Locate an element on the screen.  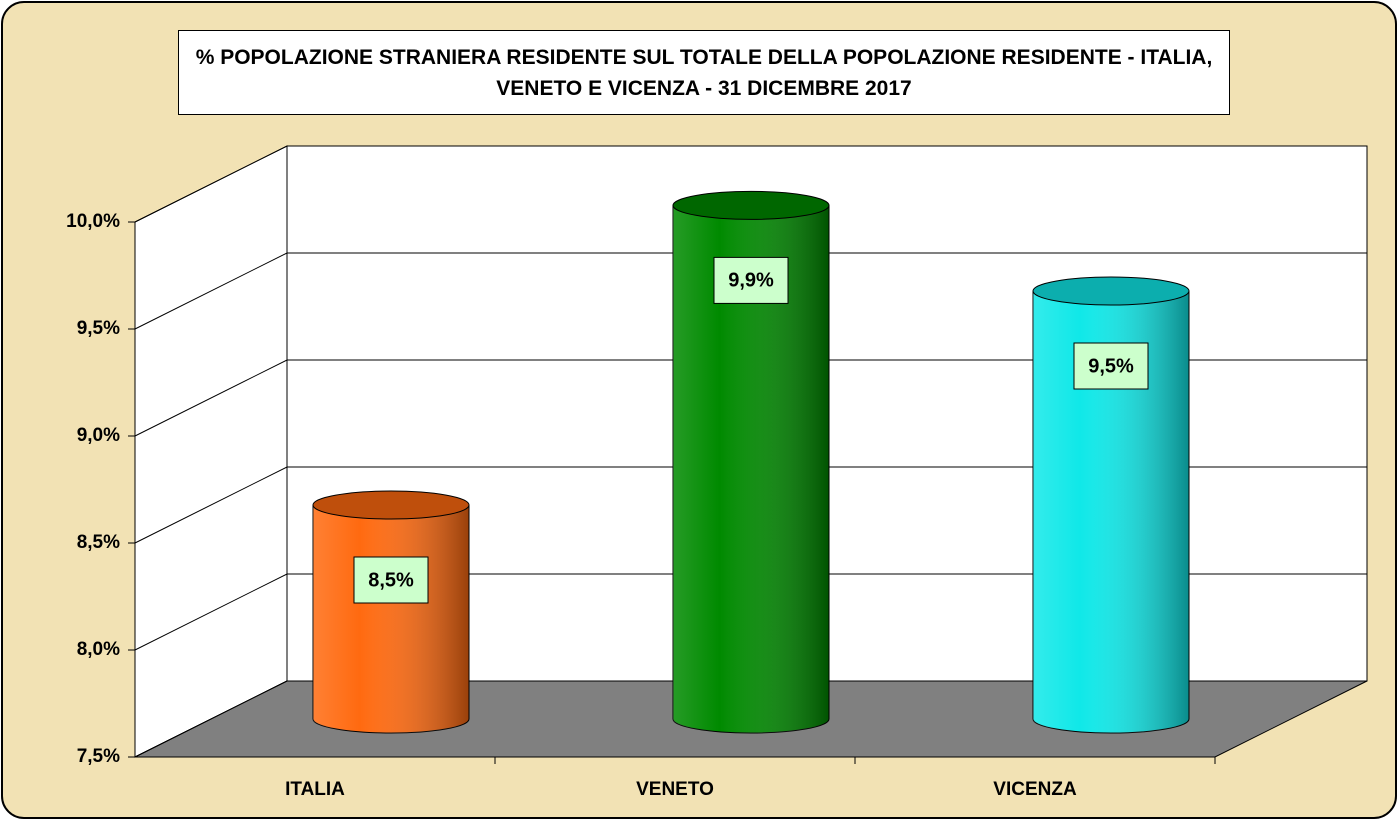
y-tick-label: 9,0% is located at coordinates (98, 435).